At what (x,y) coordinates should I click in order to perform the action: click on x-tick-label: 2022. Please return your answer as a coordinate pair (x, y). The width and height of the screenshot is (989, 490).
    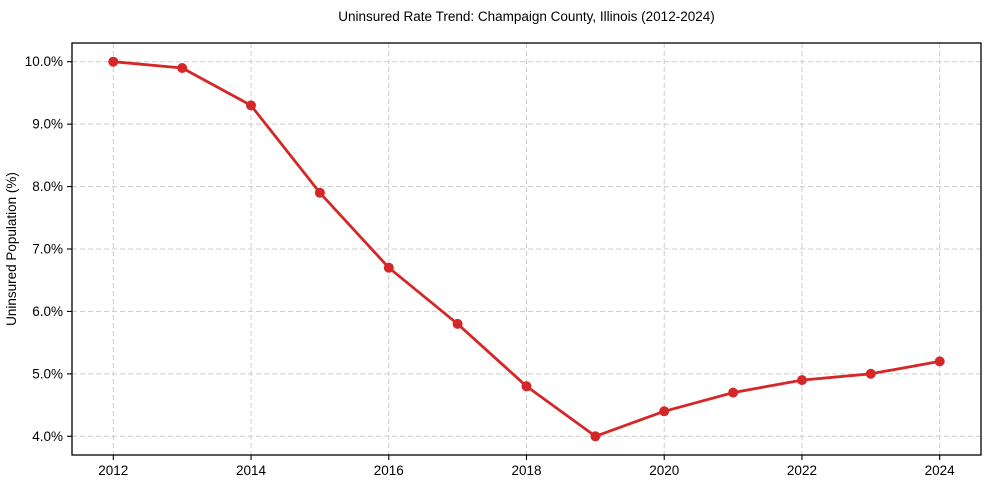
    Looking at the image, I should click on (802, 470).